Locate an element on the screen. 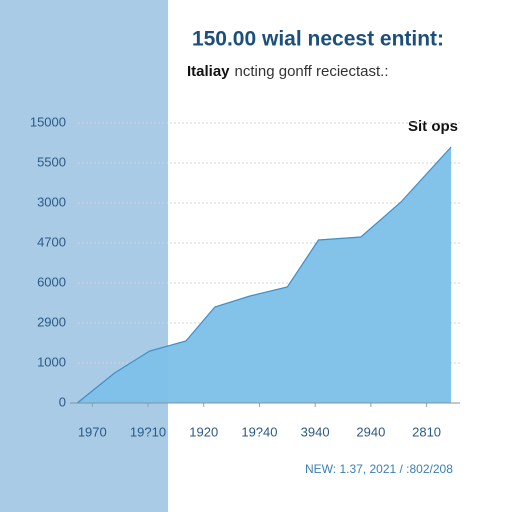 Image resolution: width=512 pixels, height=512 pixels. y-tick-label: 3000 is located at coordinates (51, 201).